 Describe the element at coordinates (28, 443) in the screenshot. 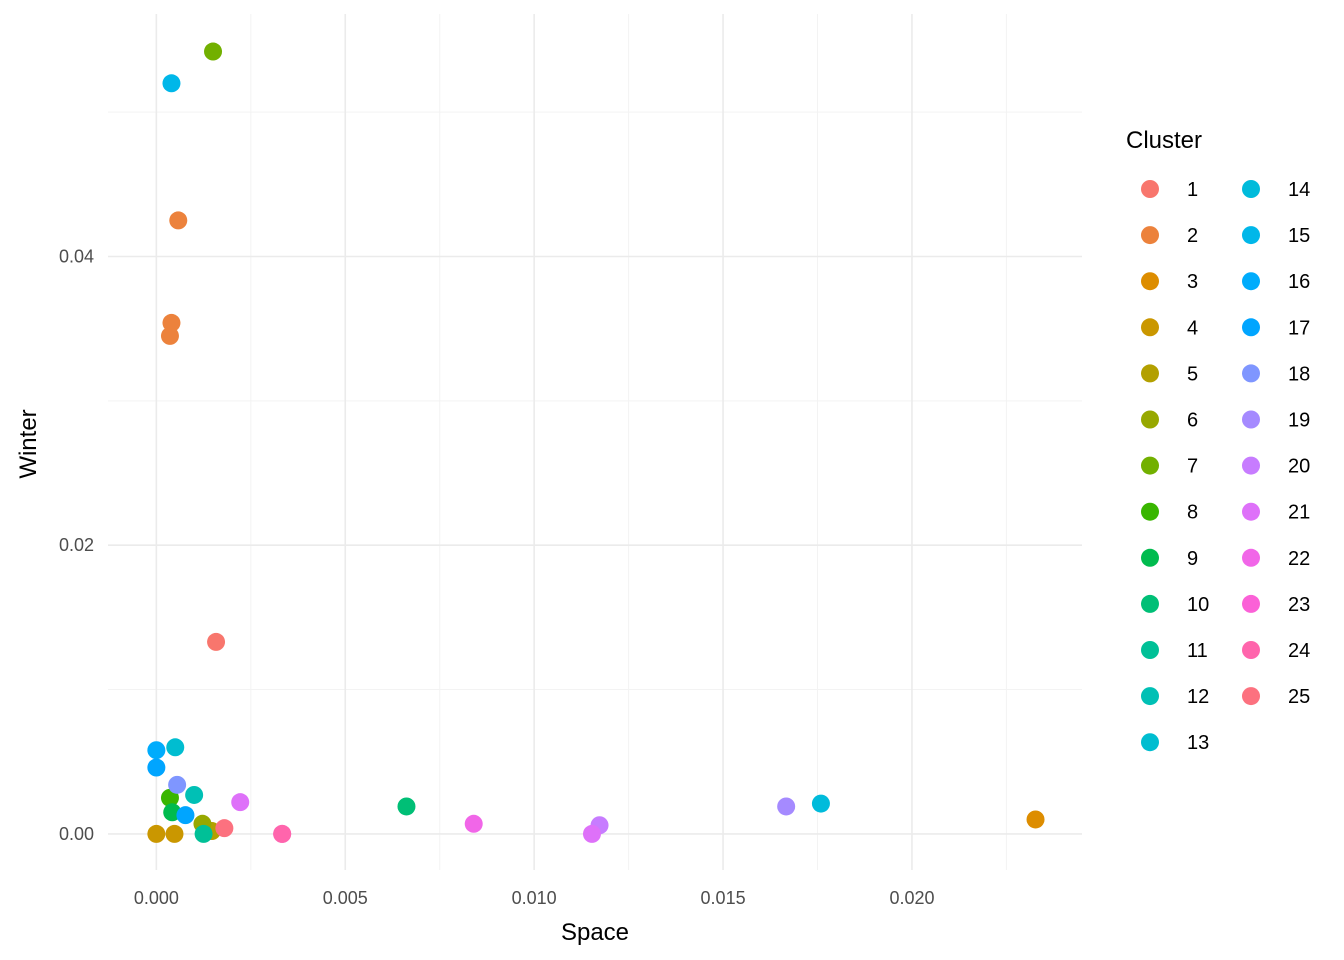

I see `y-axis-title: Winter` at that location.